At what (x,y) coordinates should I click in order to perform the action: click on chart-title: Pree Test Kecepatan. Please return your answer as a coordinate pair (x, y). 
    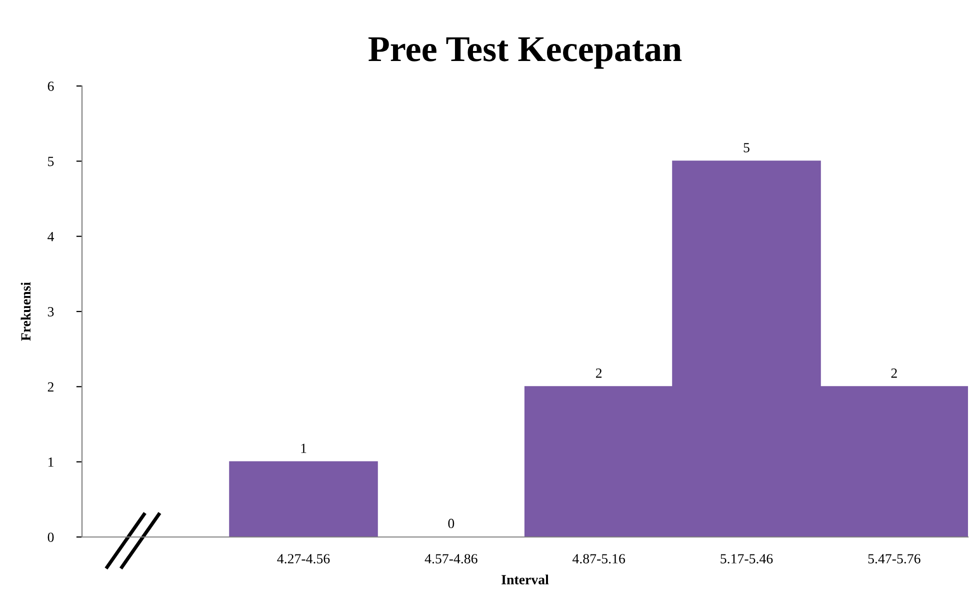
    Looking at the image, I should click on (525, 53).